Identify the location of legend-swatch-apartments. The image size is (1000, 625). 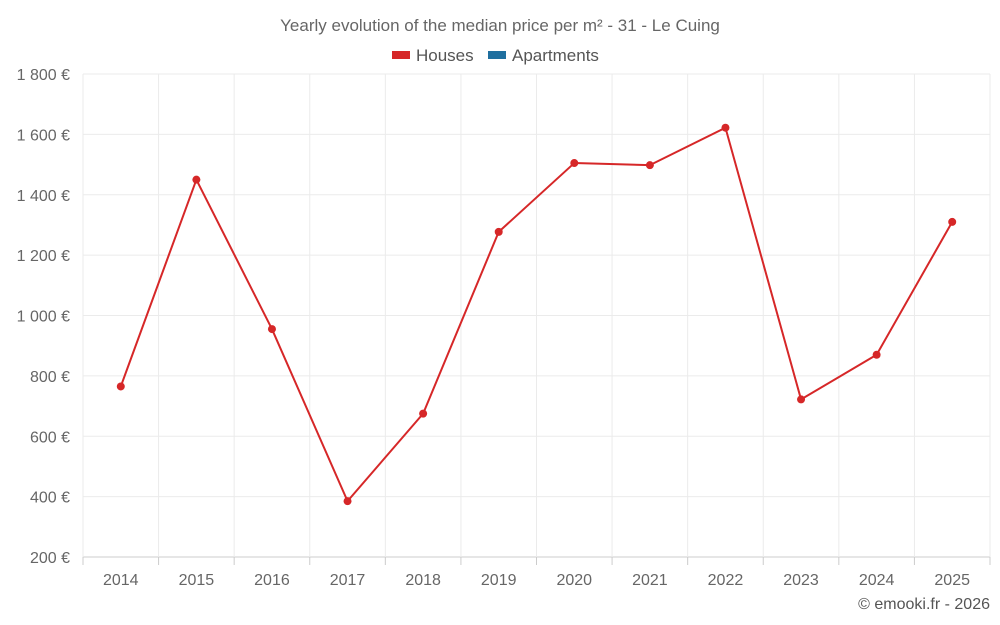
(497, 55).